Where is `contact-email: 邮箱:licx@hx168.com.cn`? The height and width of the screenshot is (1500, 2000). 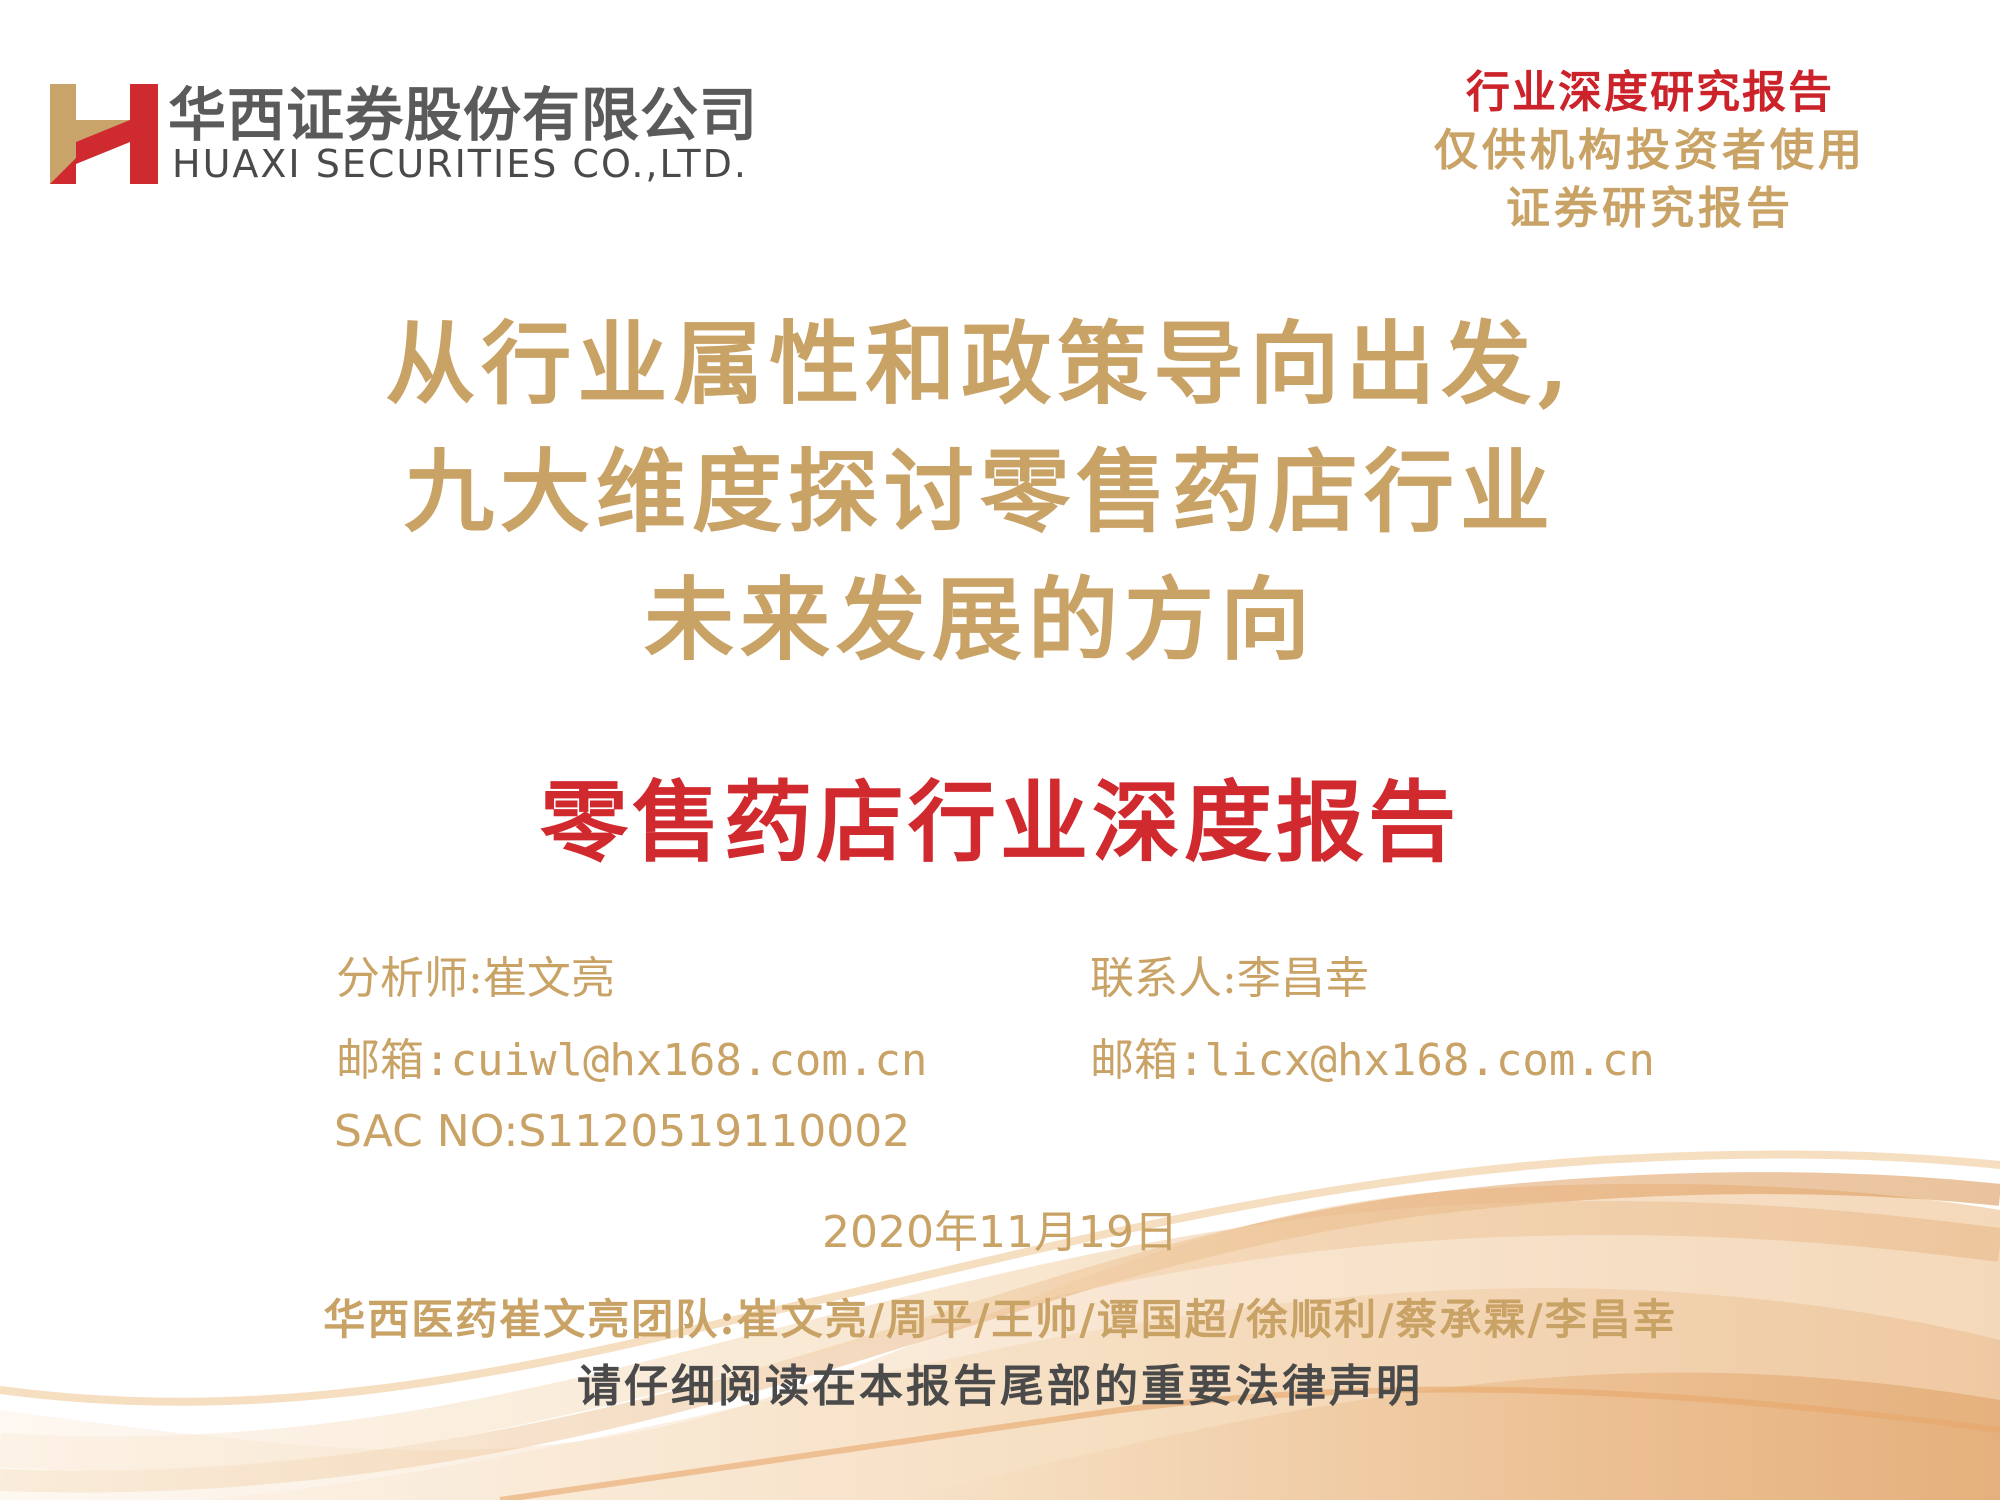
contact-email: 邮箱:licx@hx168.com.cn is located at coordinates (1372, 1060).